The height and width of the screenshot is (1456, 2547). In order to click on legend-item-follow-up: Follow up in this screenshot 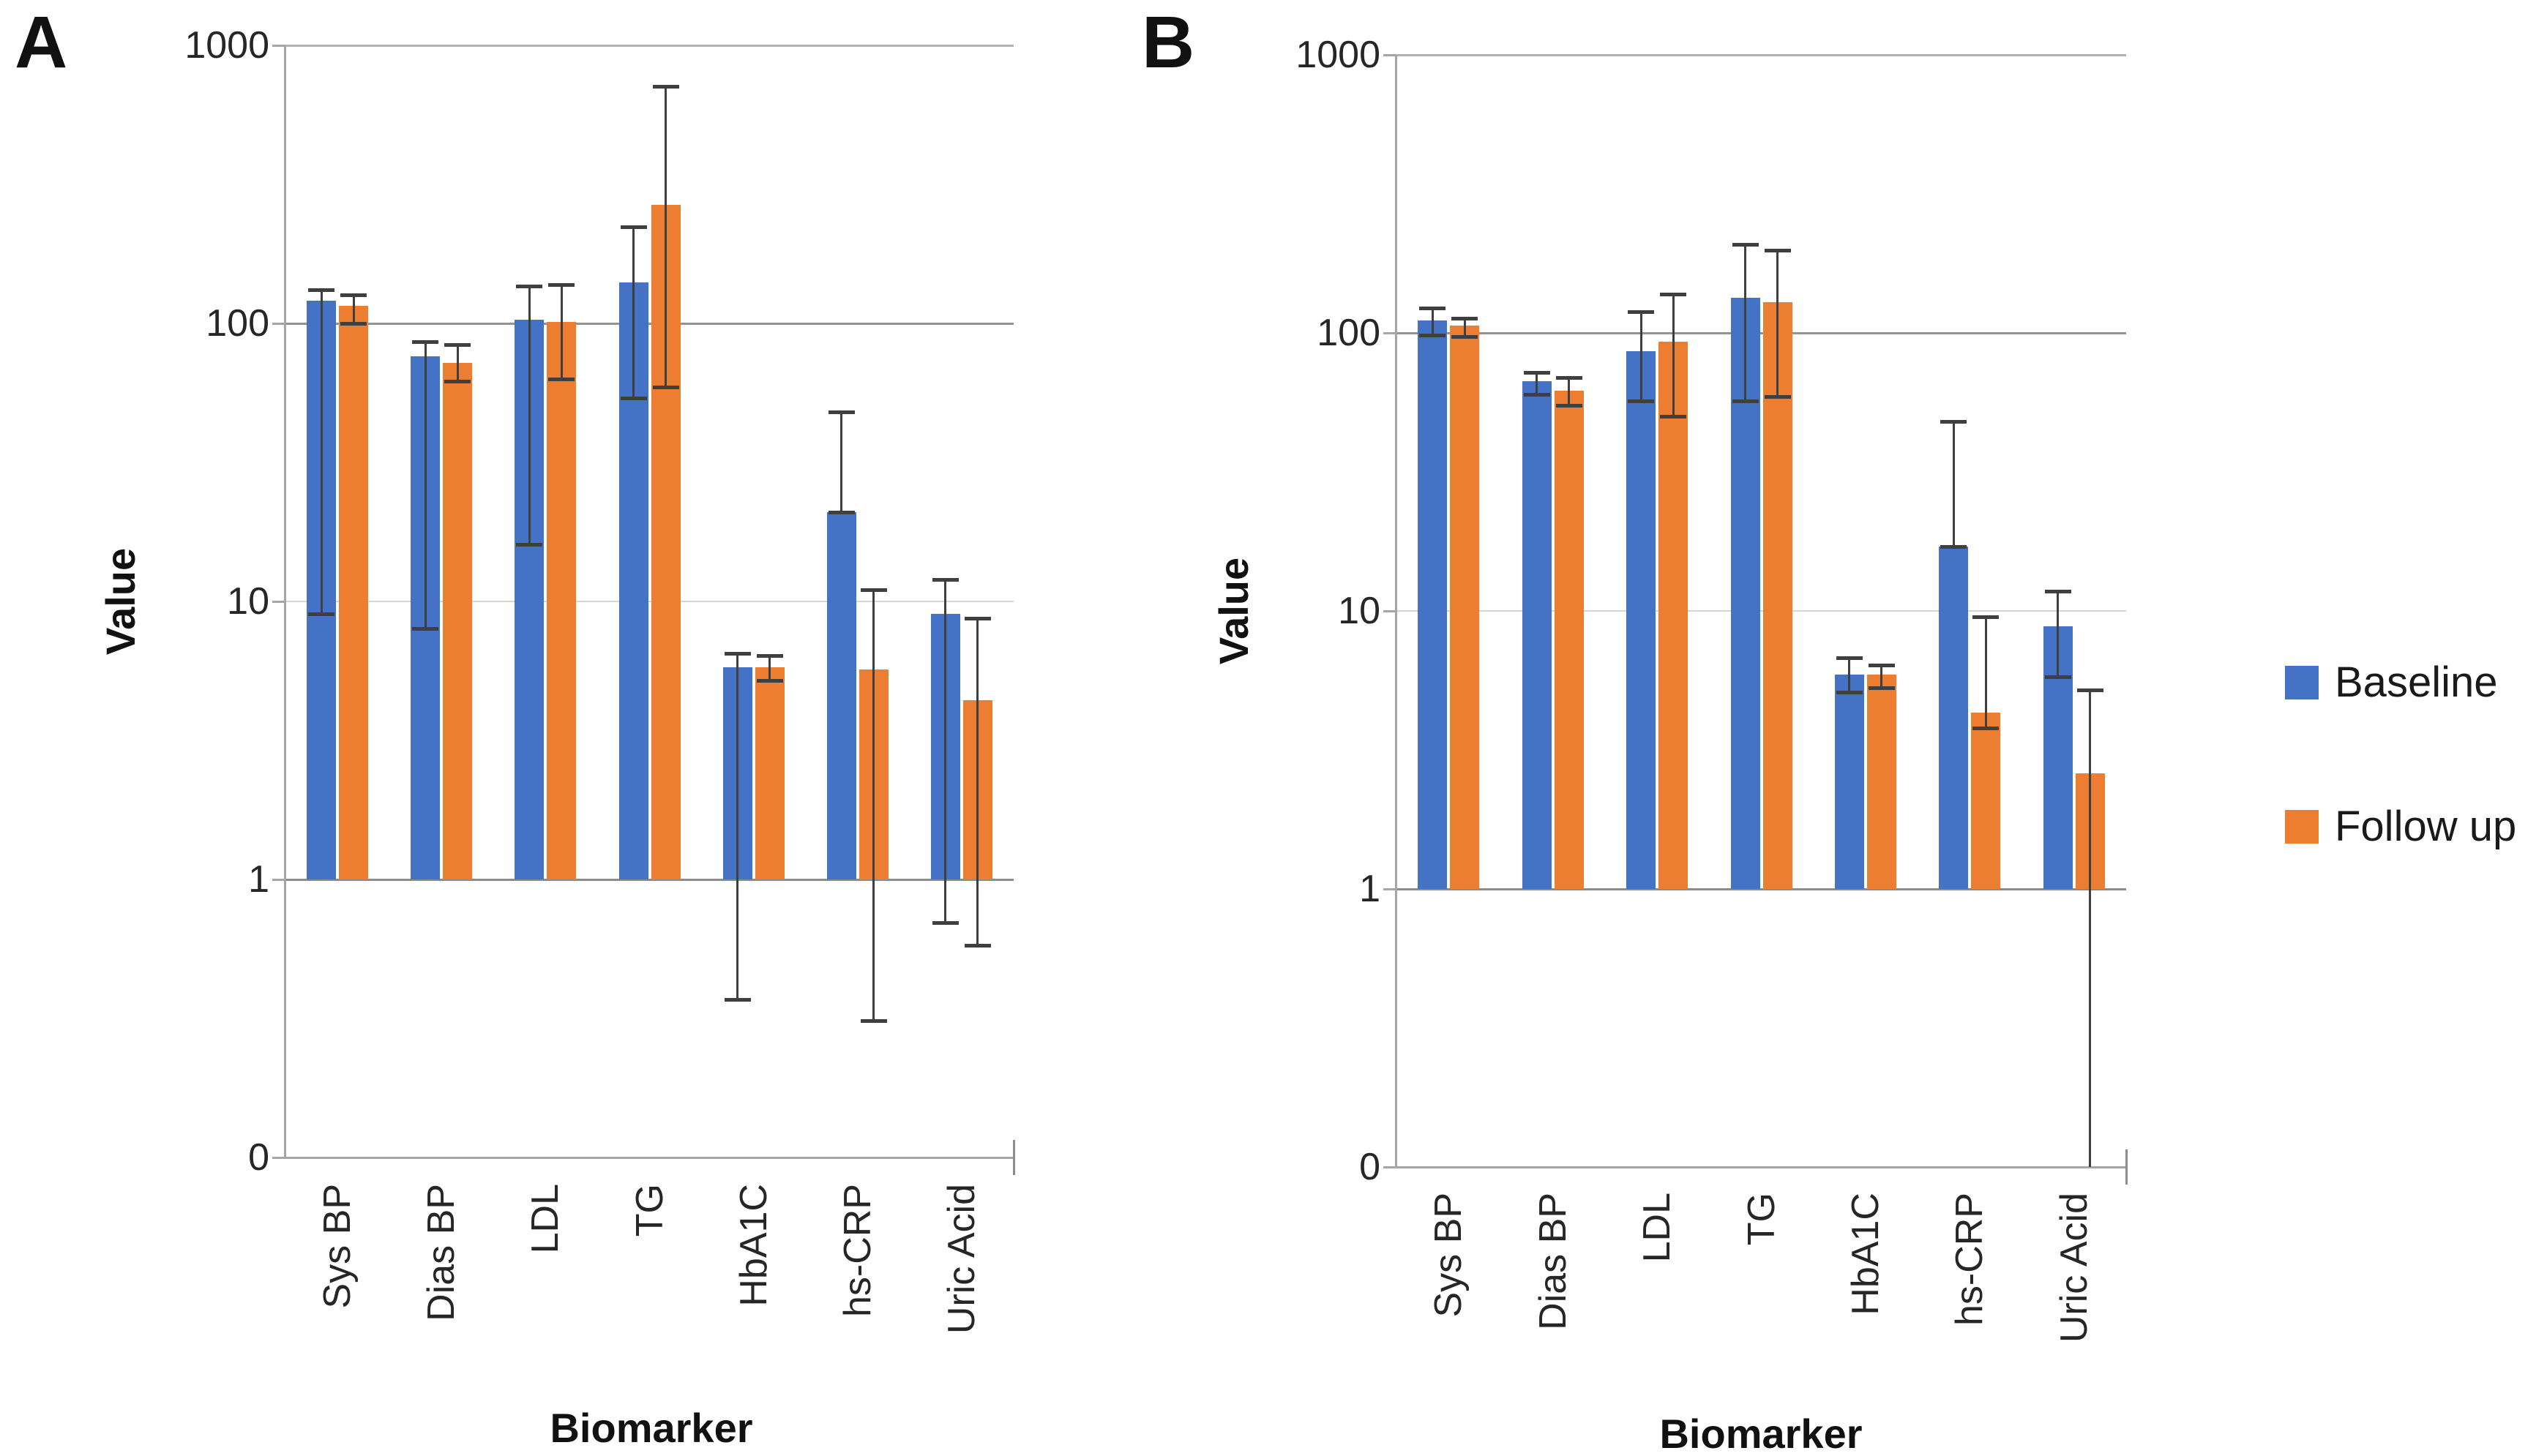, I will do `click(2400, 827)`.